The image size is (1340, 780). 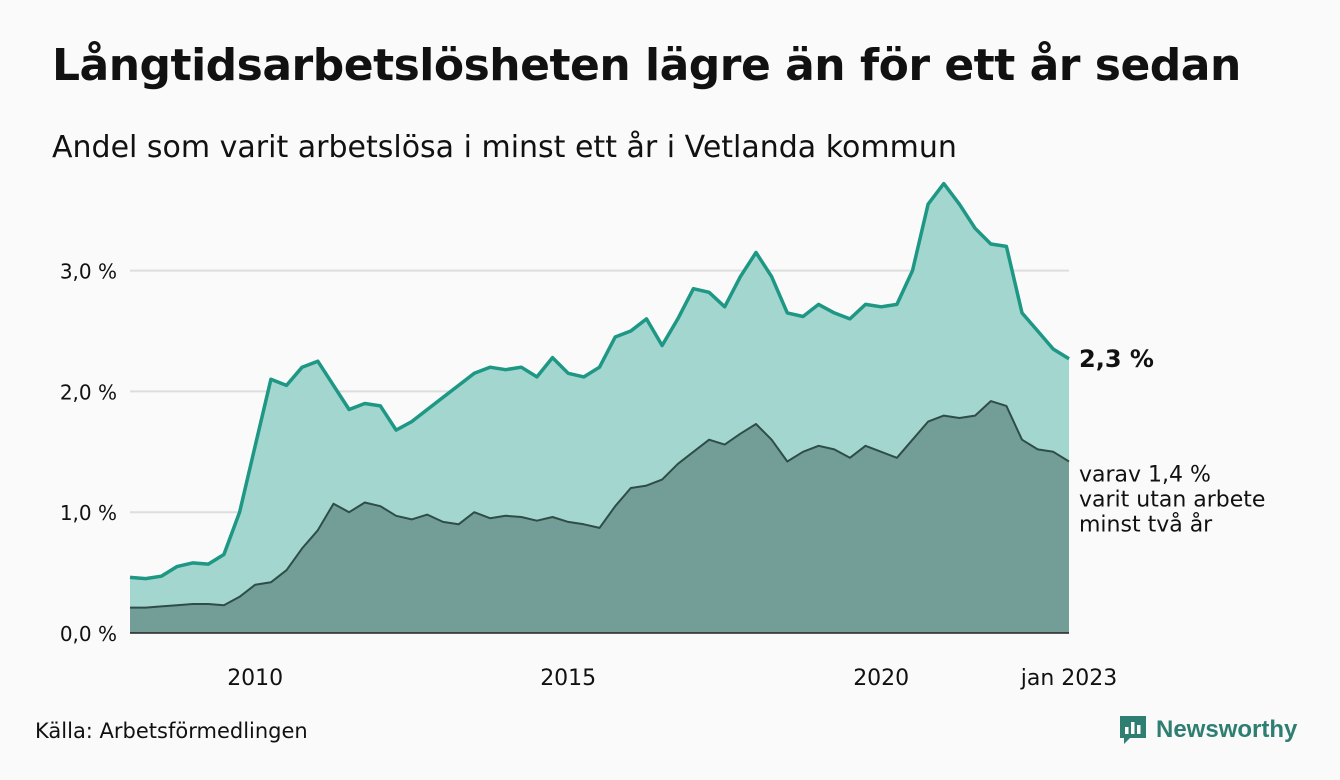 I want to click on y-tick-label: 0,0 %, so click(x=88, y=634).